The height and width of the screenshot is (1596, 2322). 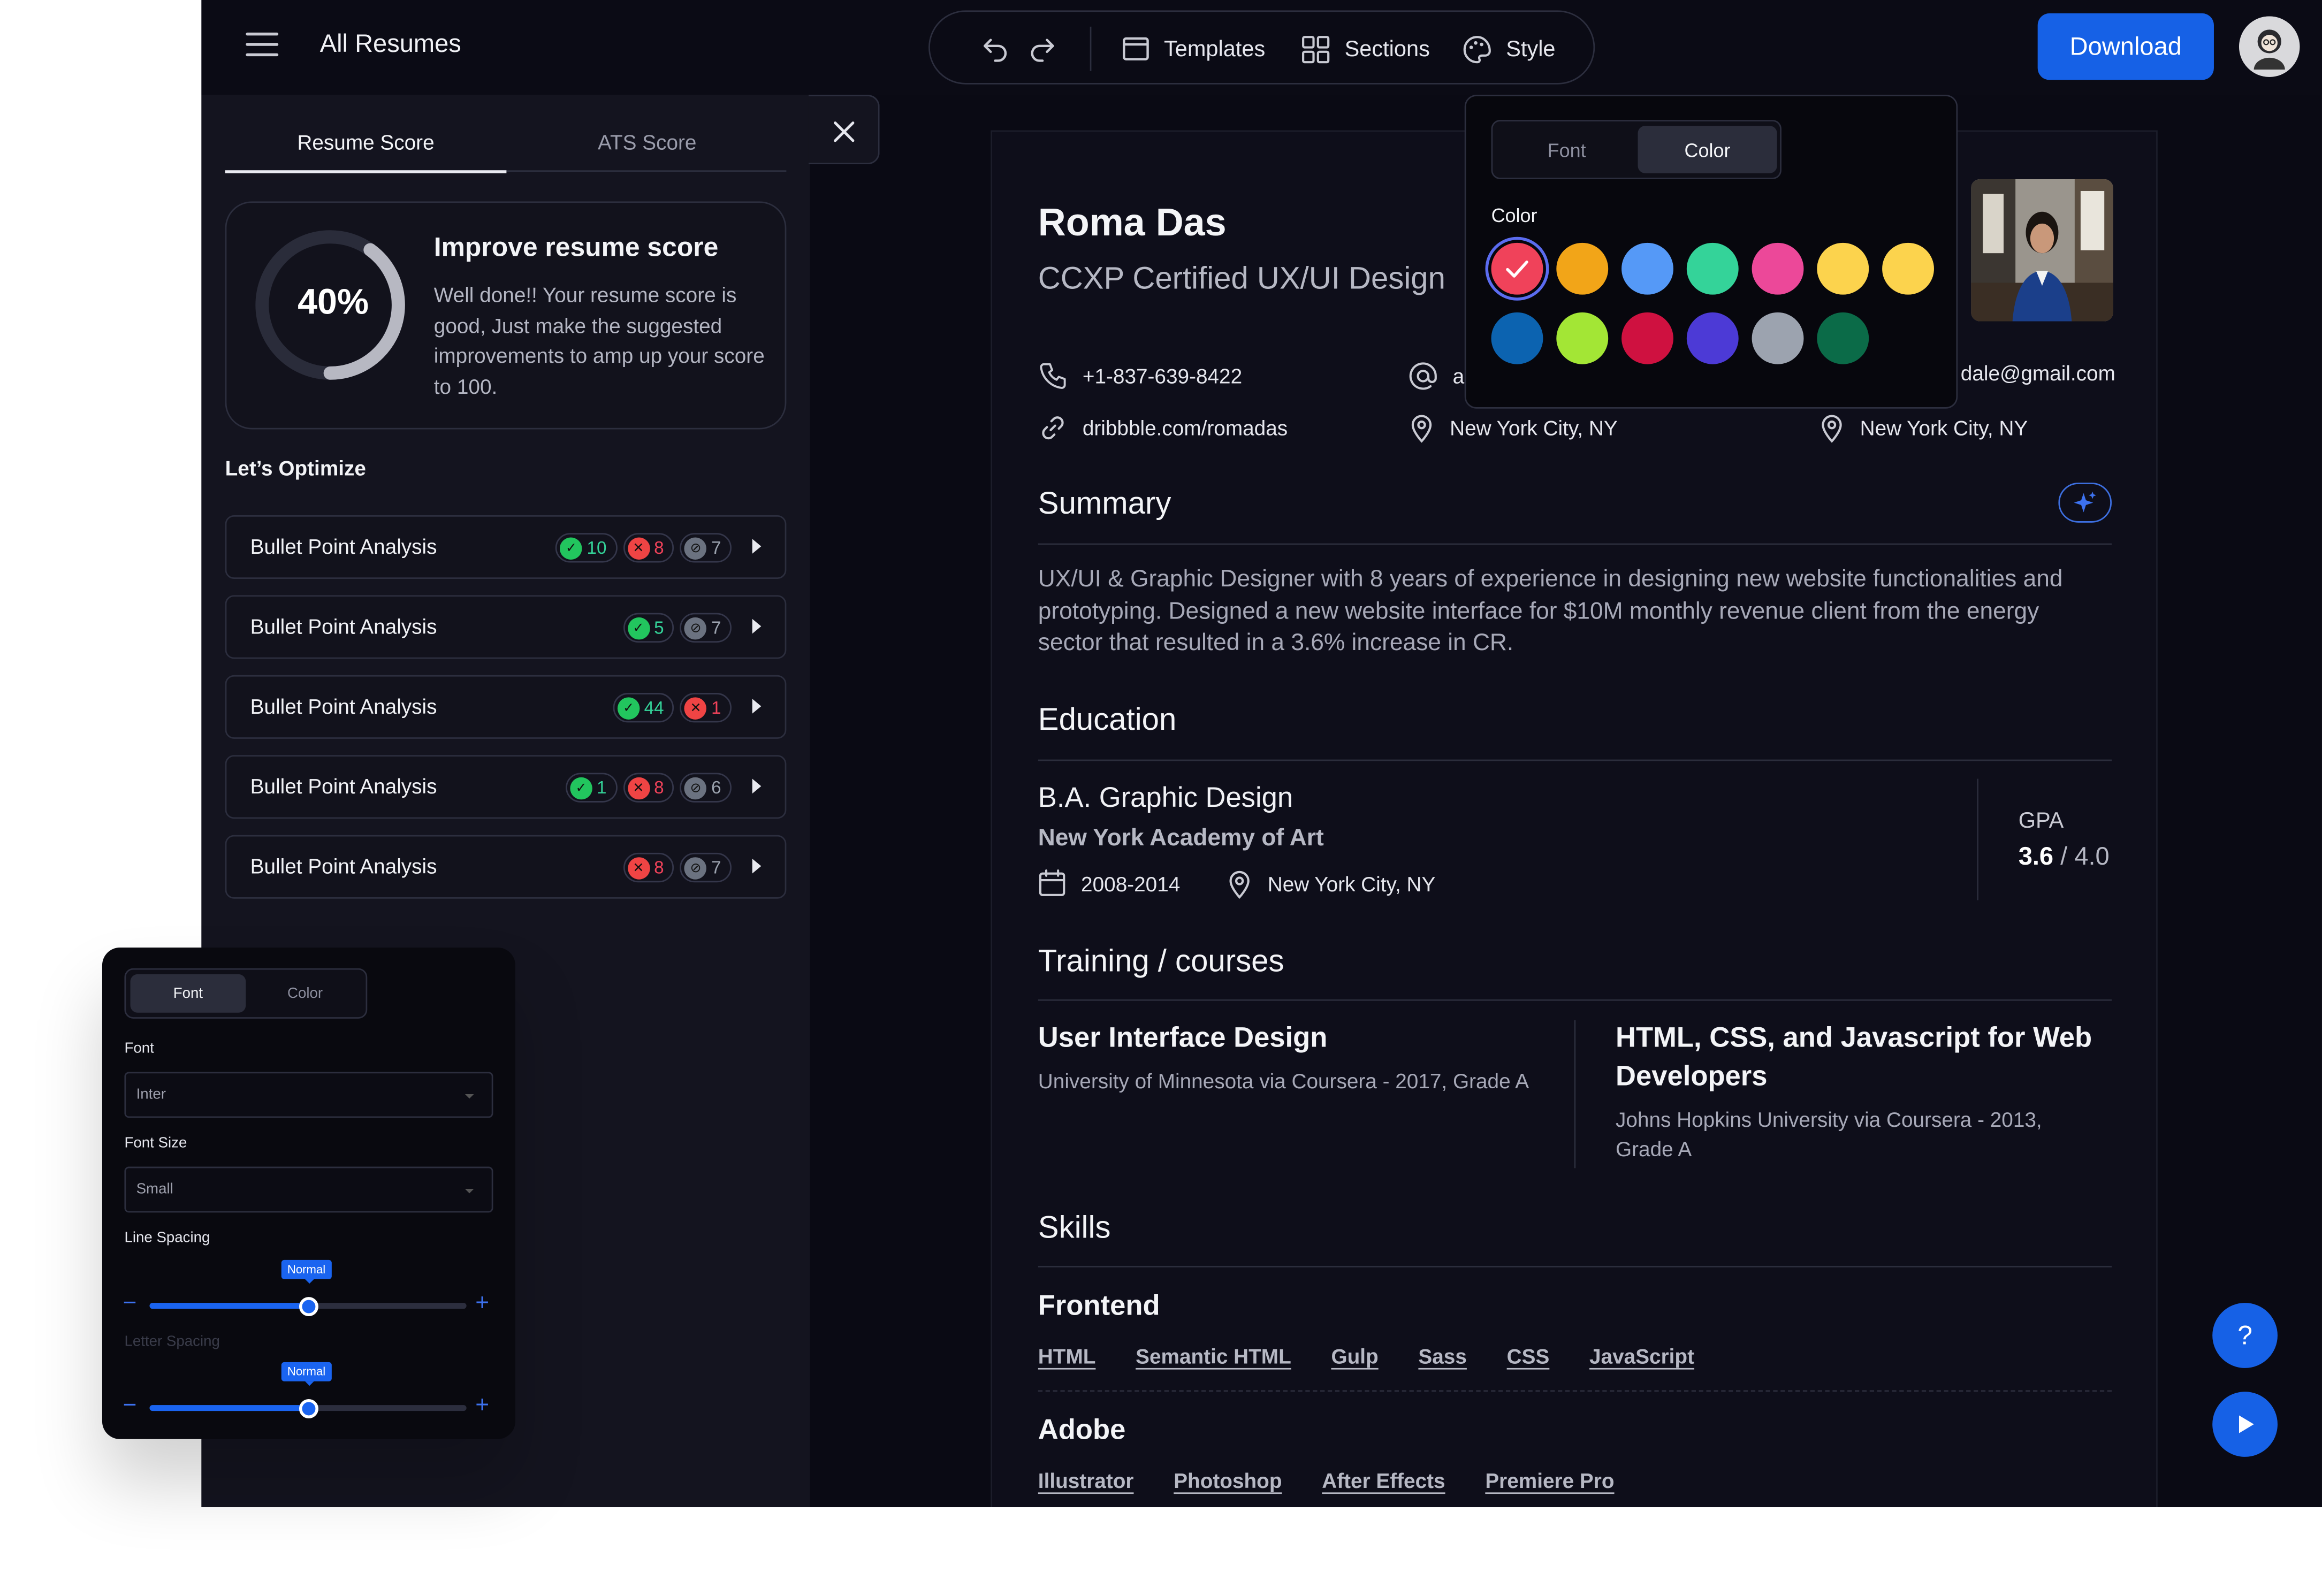 I want to click on gpa-value: 3.6 / 4.0, so click(x=2064, y=857).